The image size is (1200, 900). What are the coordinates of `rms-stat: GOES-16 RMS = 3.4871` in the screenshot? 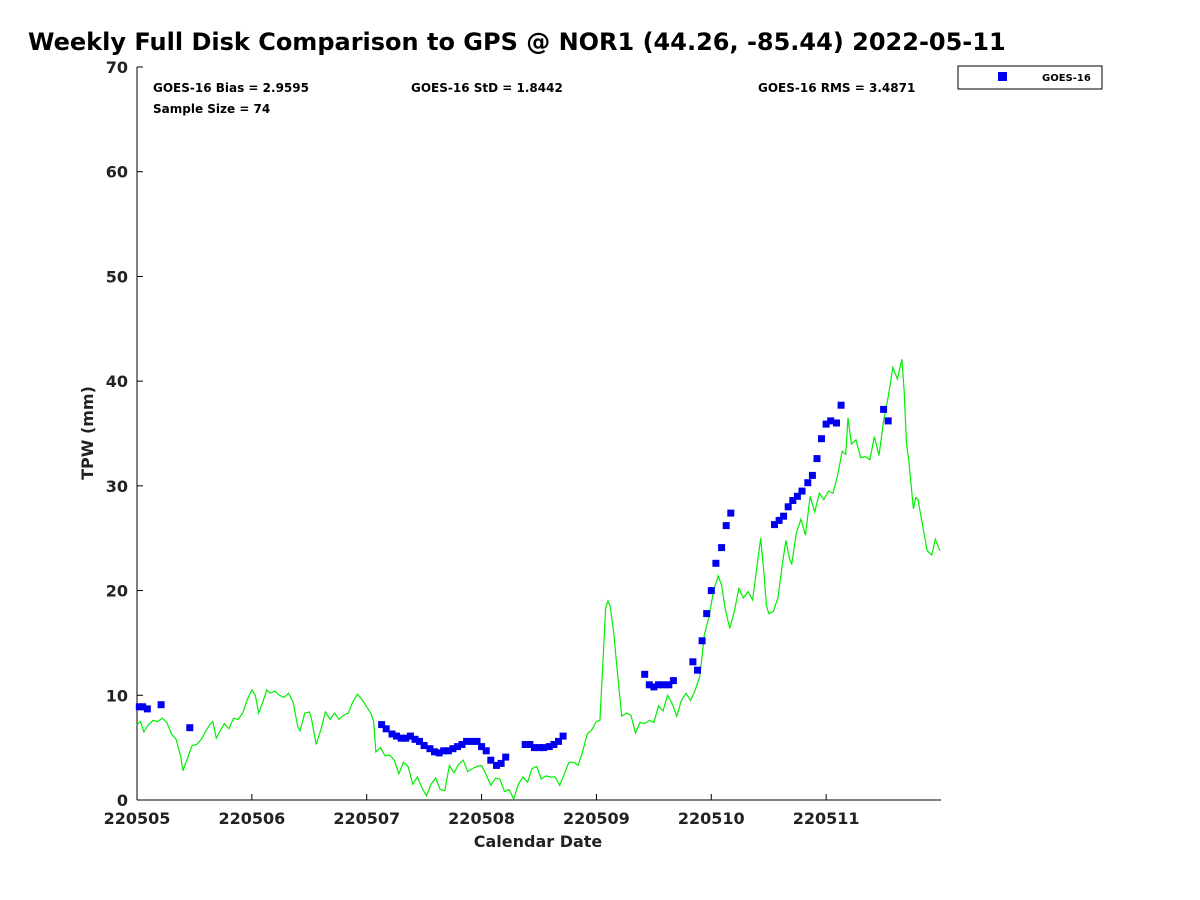 It's located at (836, 88).